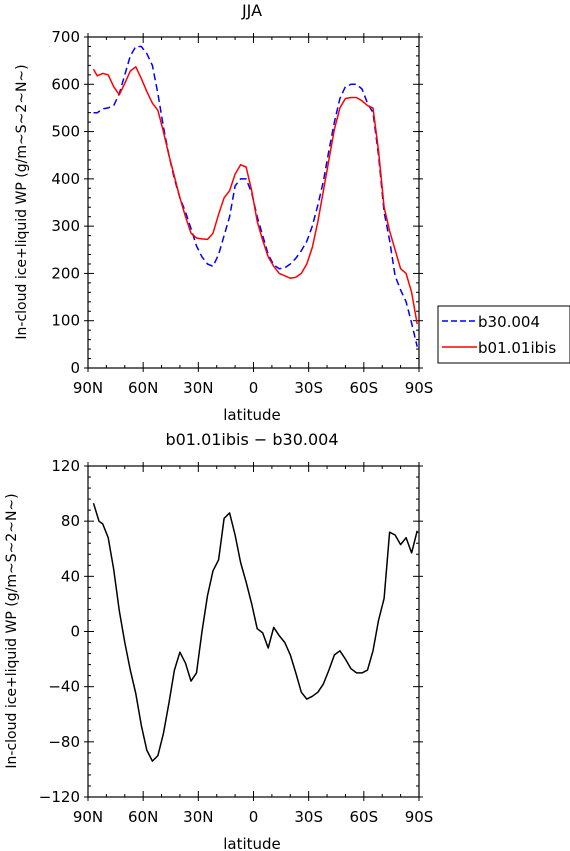 This screenshot has width=570, height=851. I want to click on top-y-tick-label: 700, so click(65, 37).